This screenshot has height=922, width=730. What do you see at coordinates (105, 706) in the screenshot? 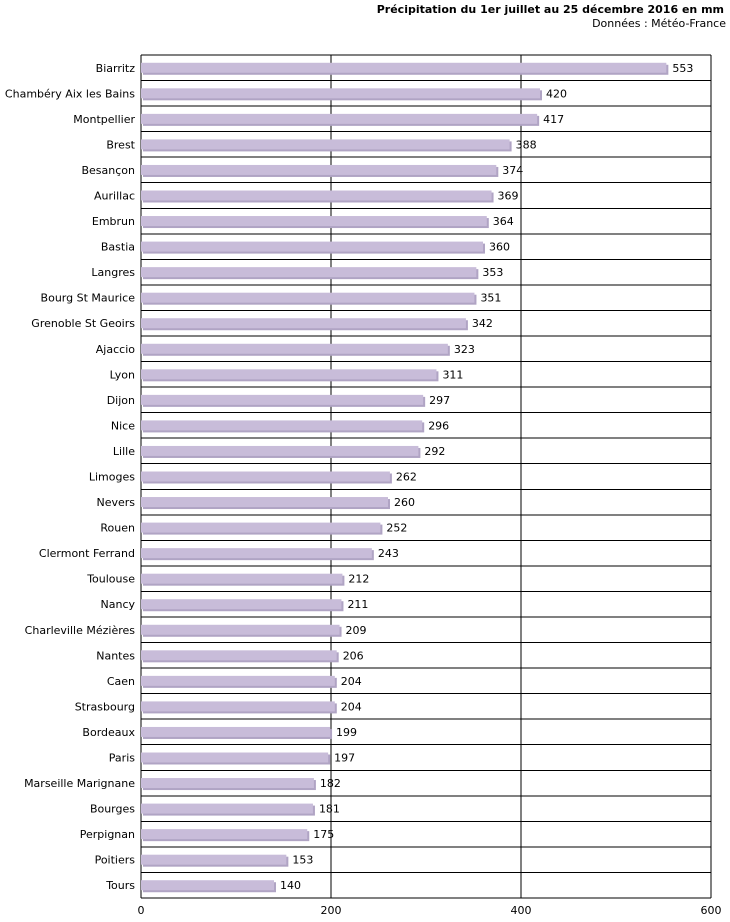
I see `category-label: Strasbourg` at bounding box center [105, 706].